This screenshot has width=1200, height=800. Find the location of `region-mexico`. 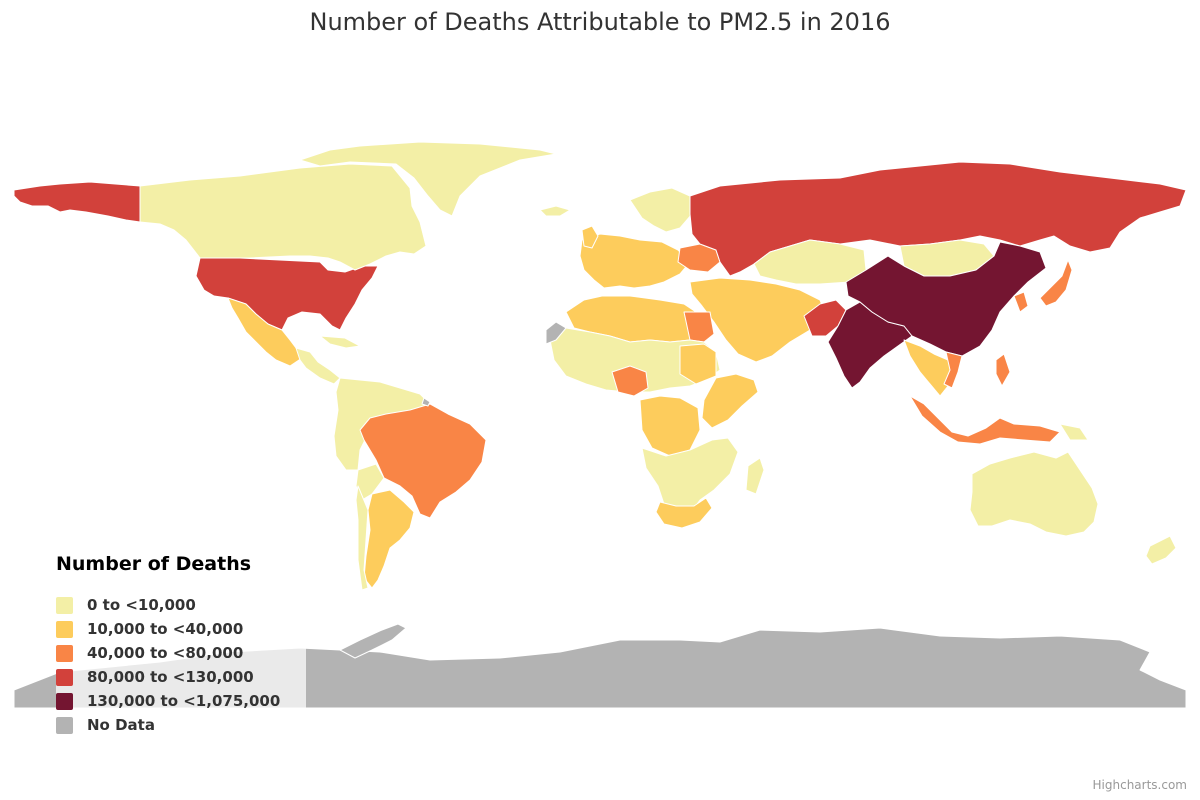

region-mexico is located at coordinates (265, 332).